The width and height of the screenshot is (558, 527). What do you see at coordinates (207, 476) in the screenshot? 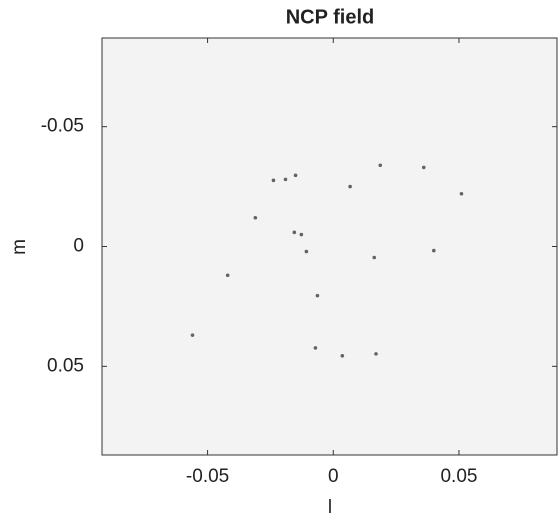
I see `x-tick-label: -0.05` at bounding box center [207, 476].